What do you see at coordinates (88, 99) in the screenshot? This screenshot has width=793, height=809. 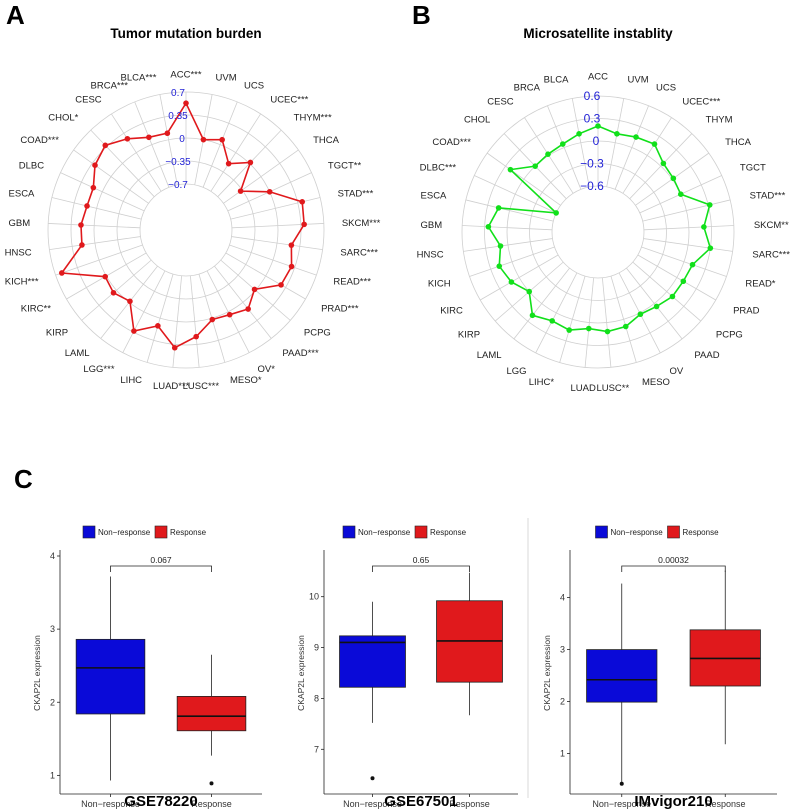 I see `radar-category-label: CESC` at bounding box center [88, 99].